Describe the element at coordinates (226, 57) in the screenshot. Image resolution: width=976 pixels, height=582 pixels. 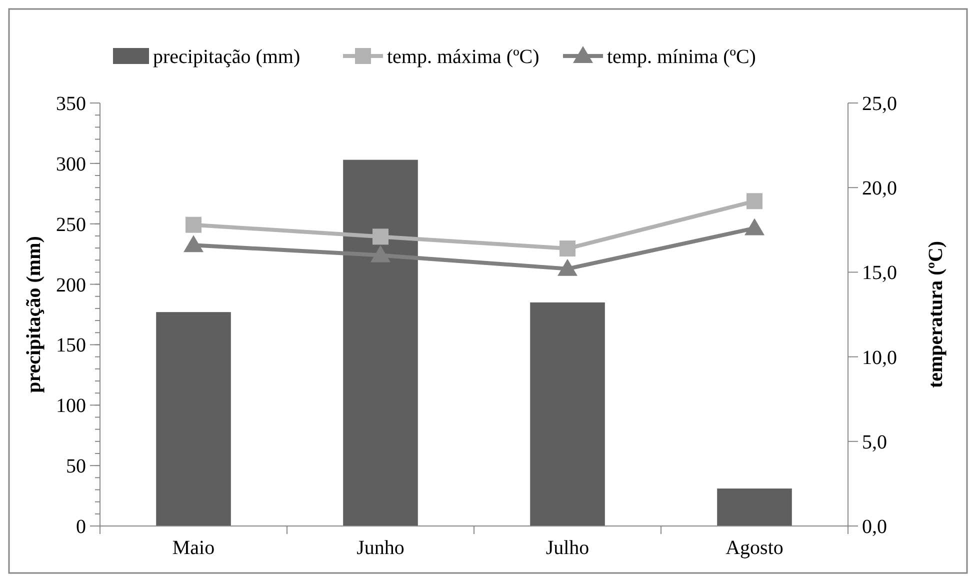
I see `legend-label: precipitação (mm)` at that location.